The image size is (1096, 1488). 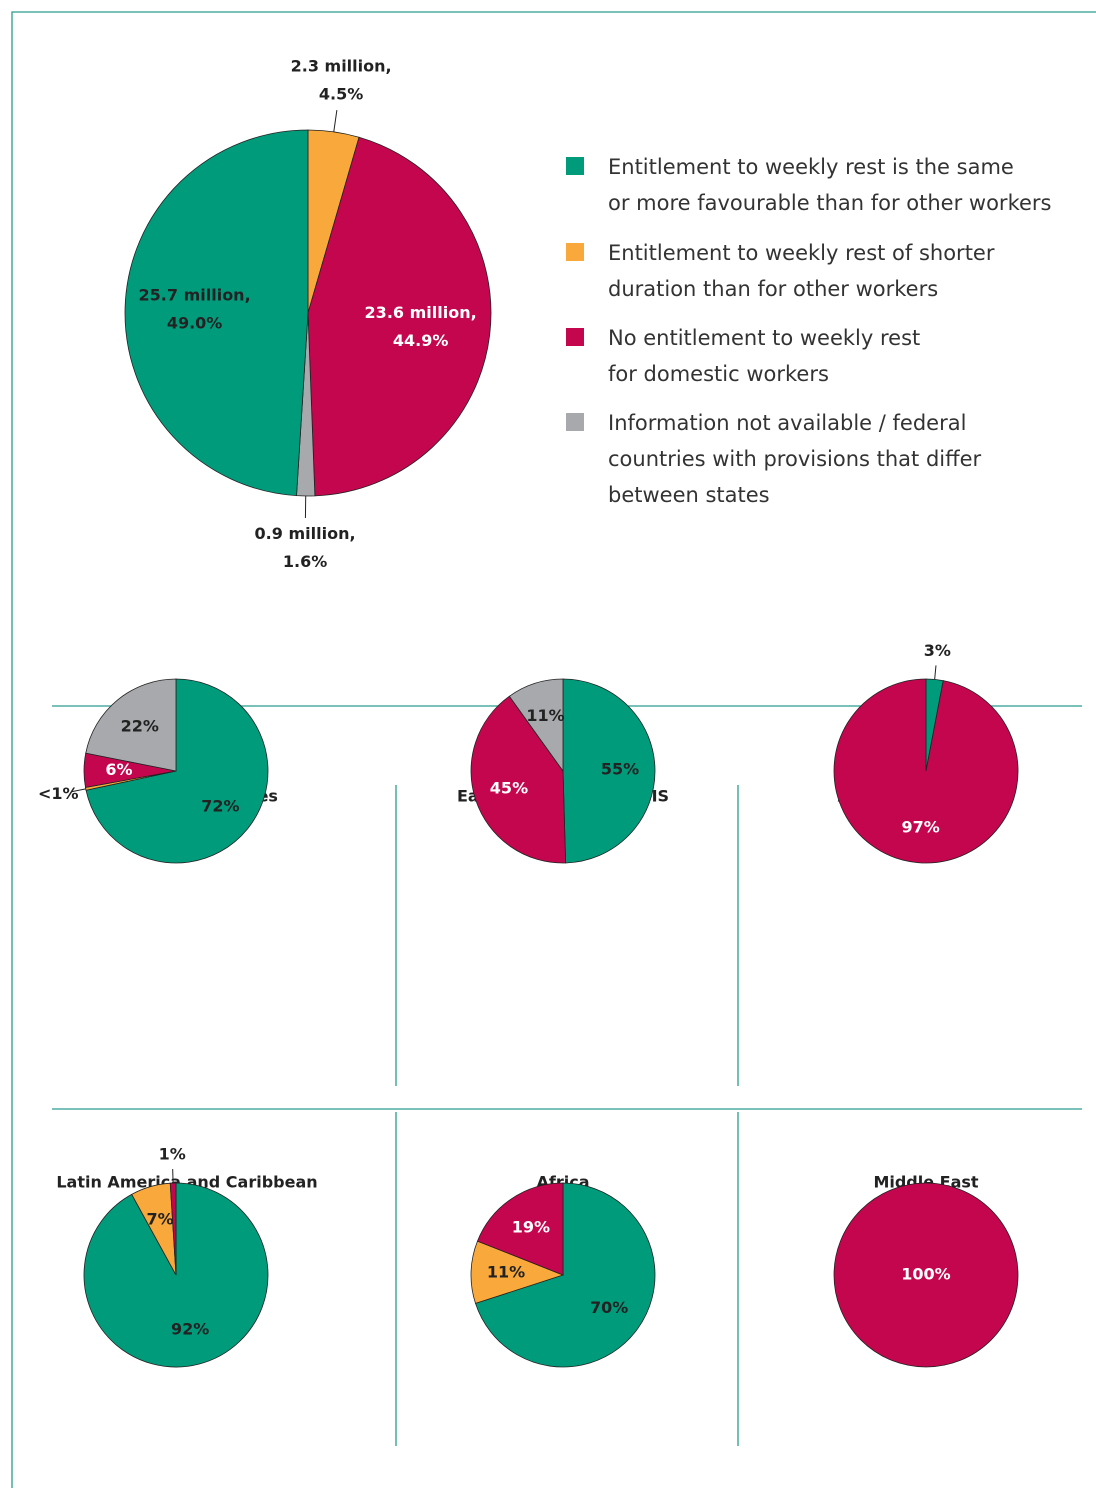 What do you see at coordinates (160, 1219) in the screenshot?
I see `value-label: 7%` at bounding box center [160, 1219].